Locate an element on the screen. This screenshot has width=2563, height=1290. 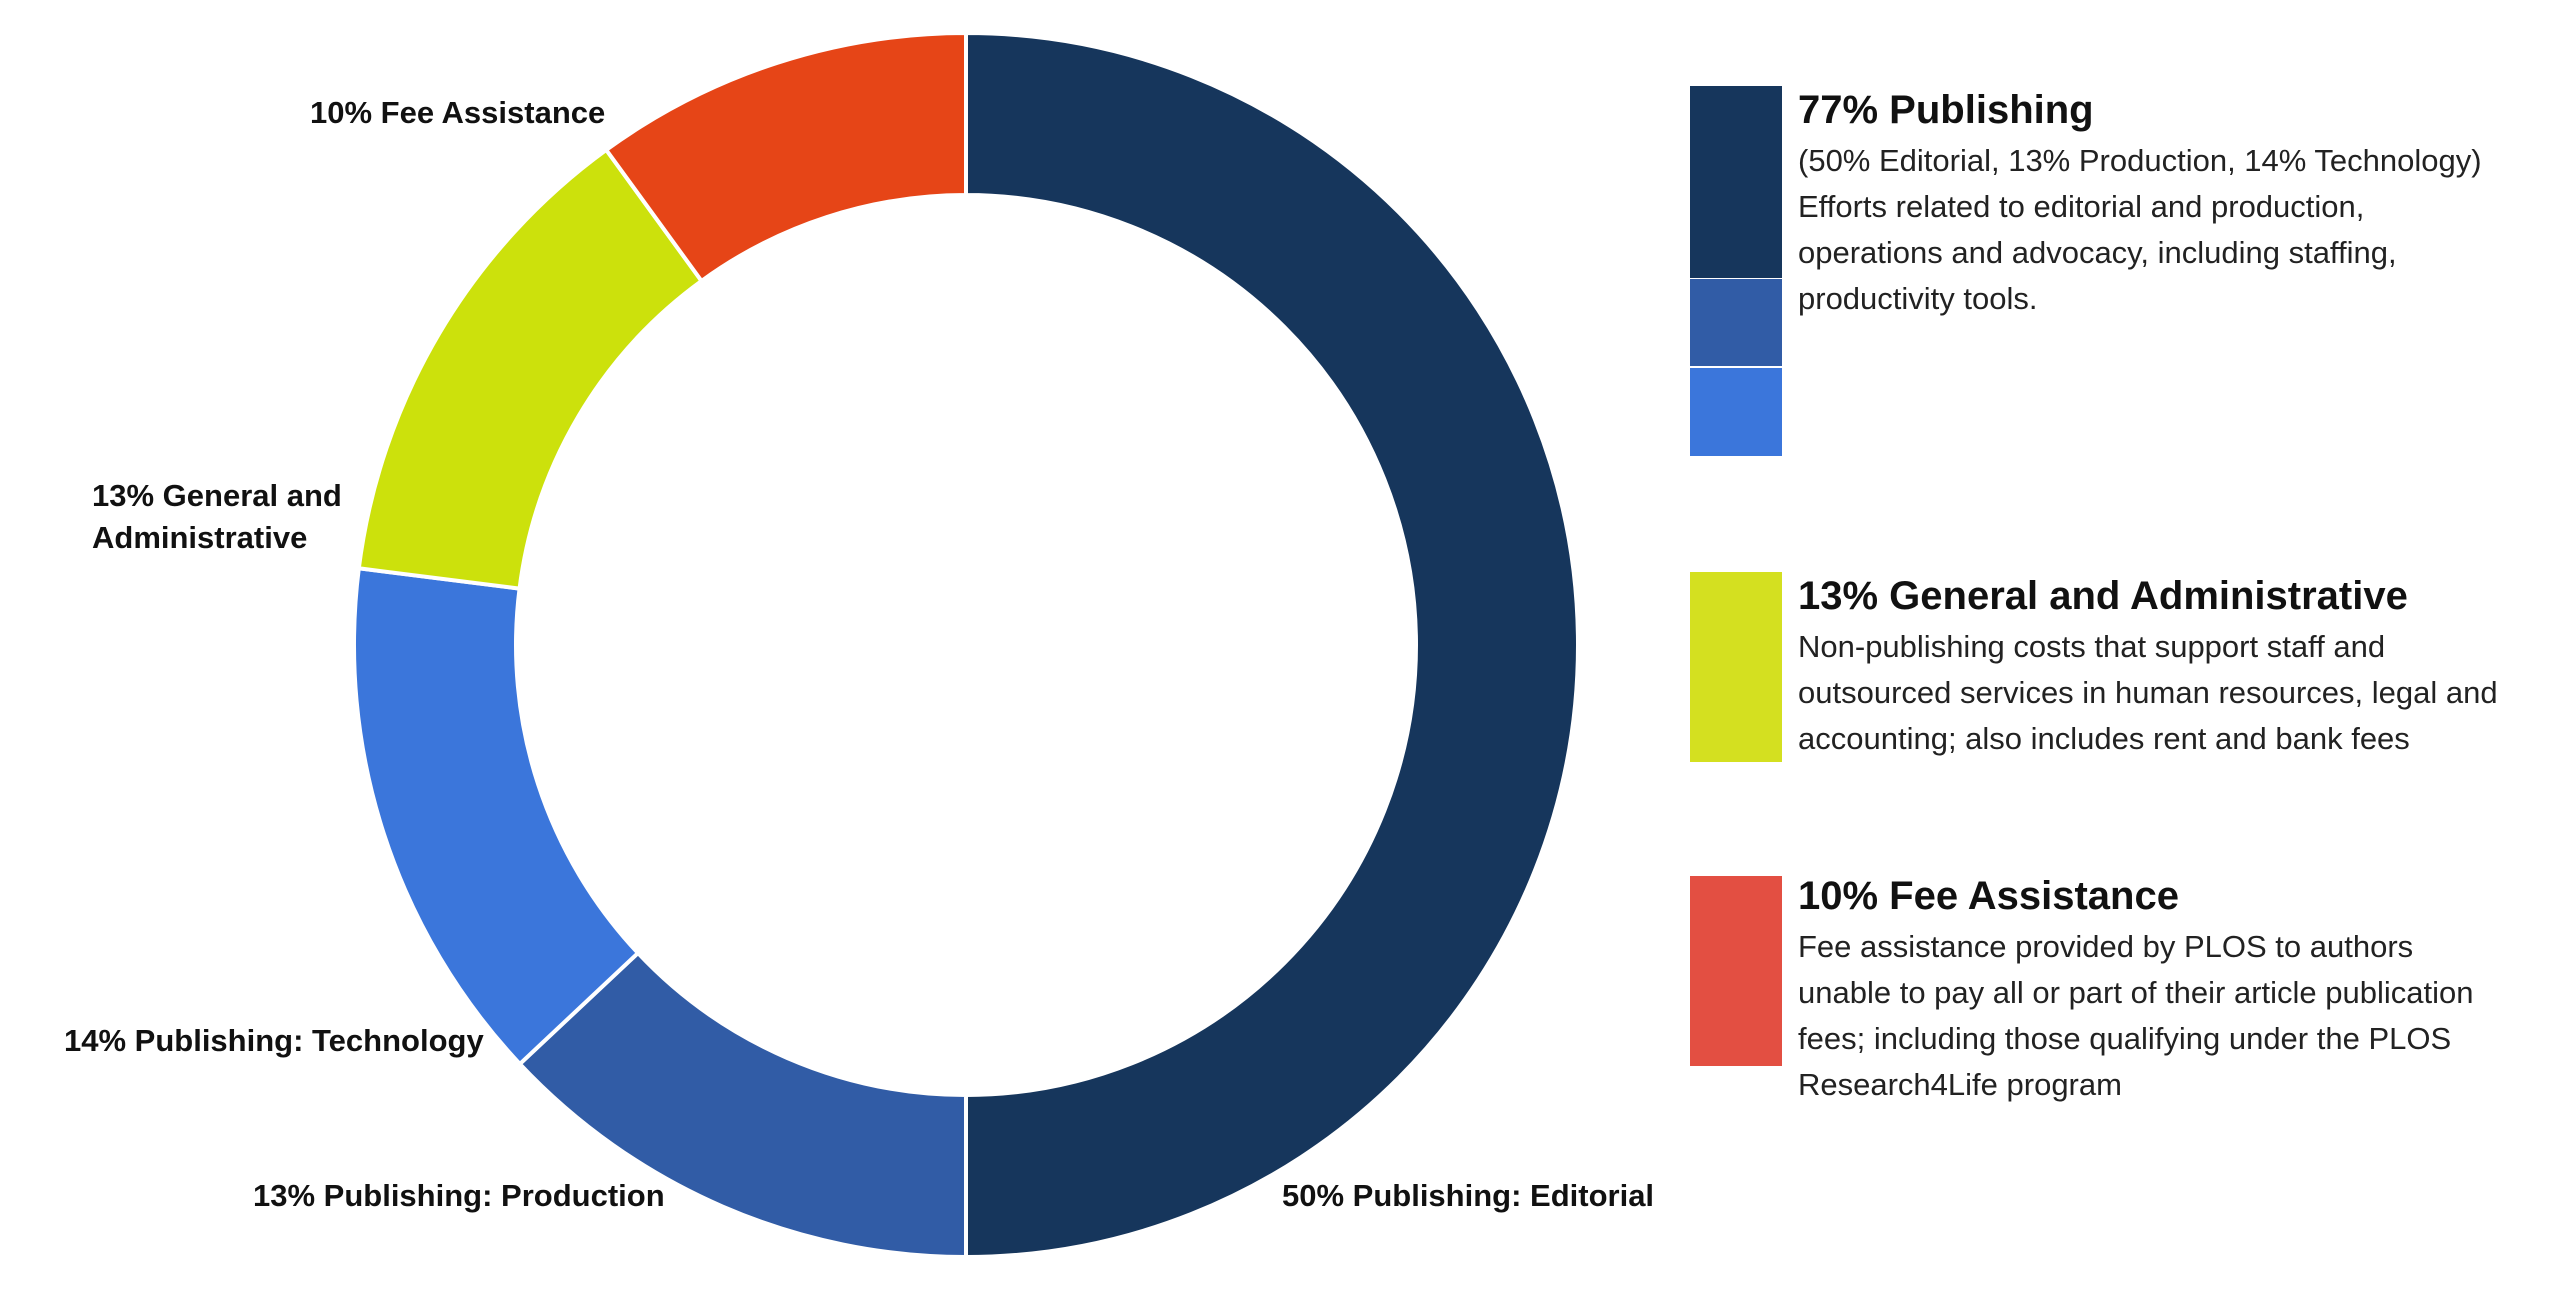
swatch-general-admin is located at coordinates (1736, 667).